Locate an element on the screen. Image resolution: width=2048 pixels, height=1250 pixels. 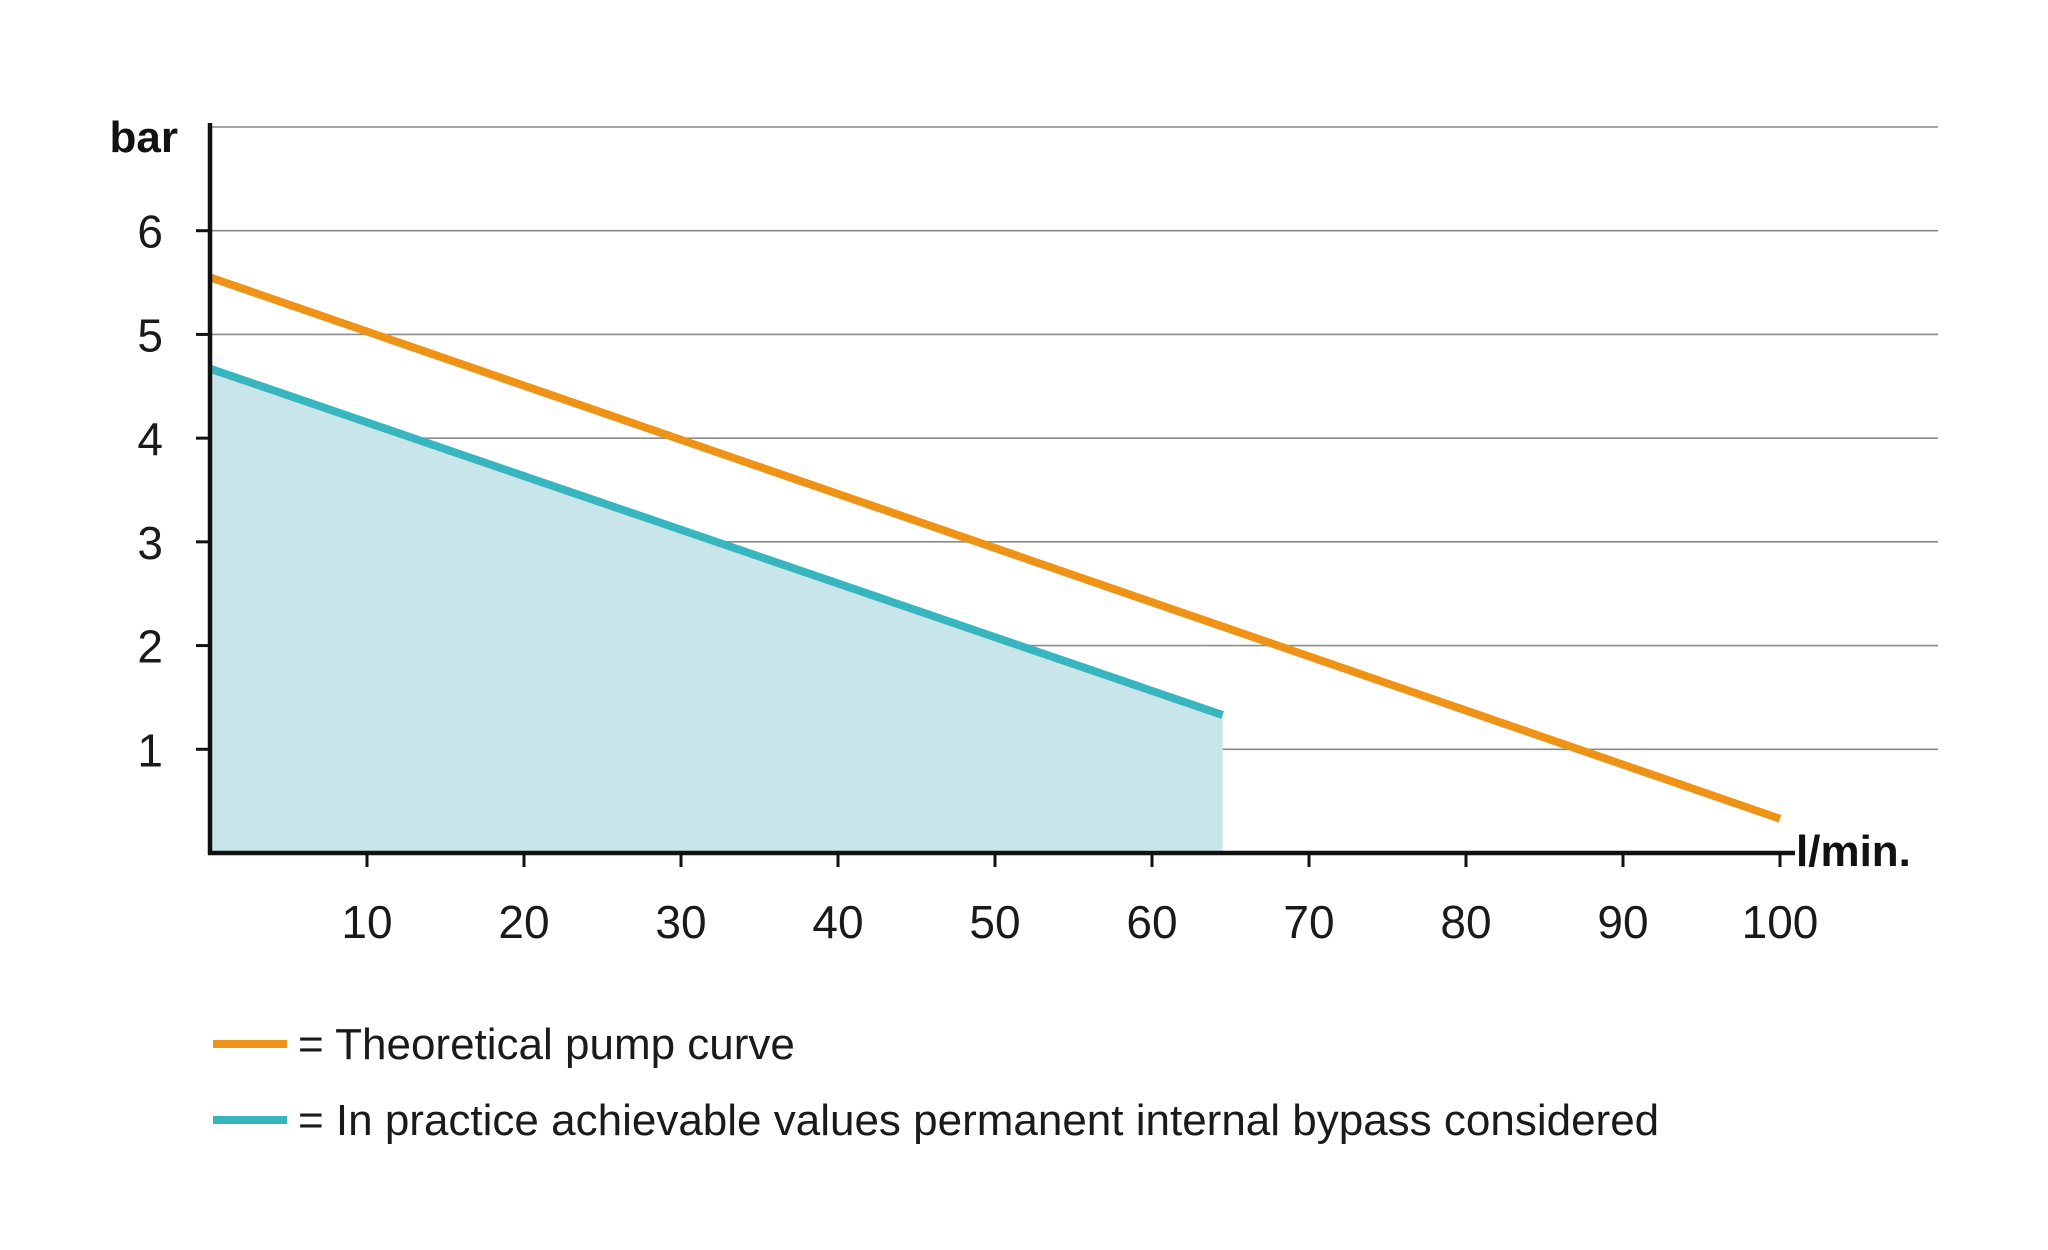
x-tick-label-90: 90 is located at coordinates (1622, 922).